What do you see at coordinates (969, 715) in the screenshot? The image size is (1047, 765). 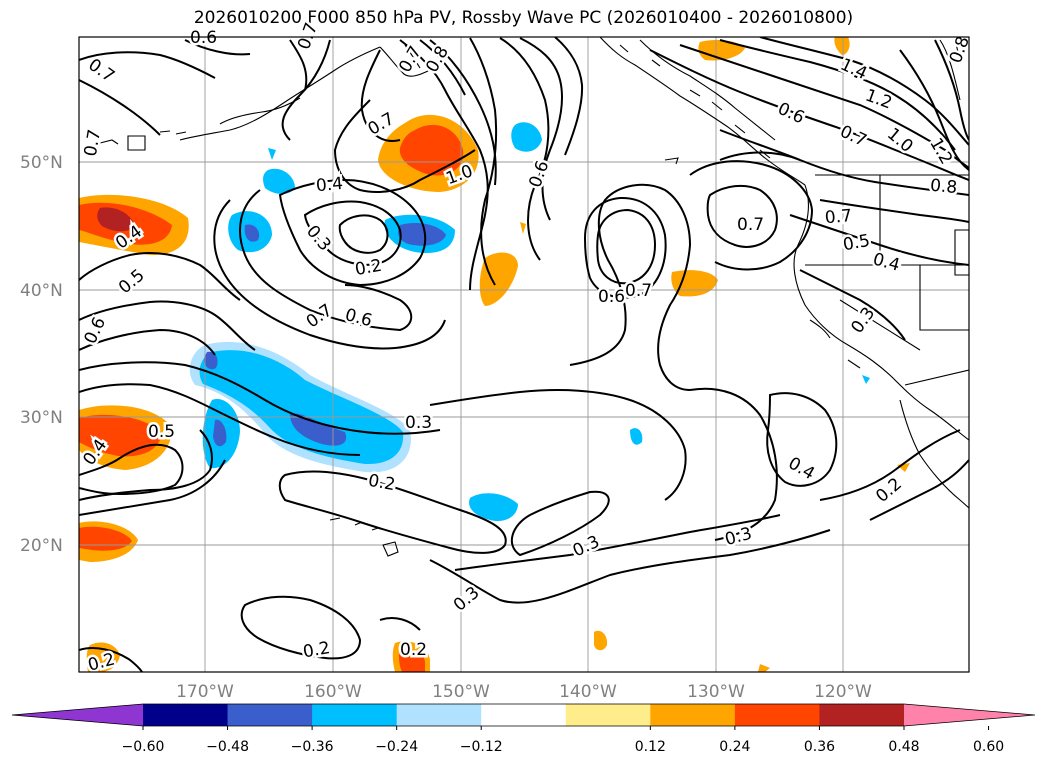 I see `colorbar-extend-max` at bounding box center [969, 715].